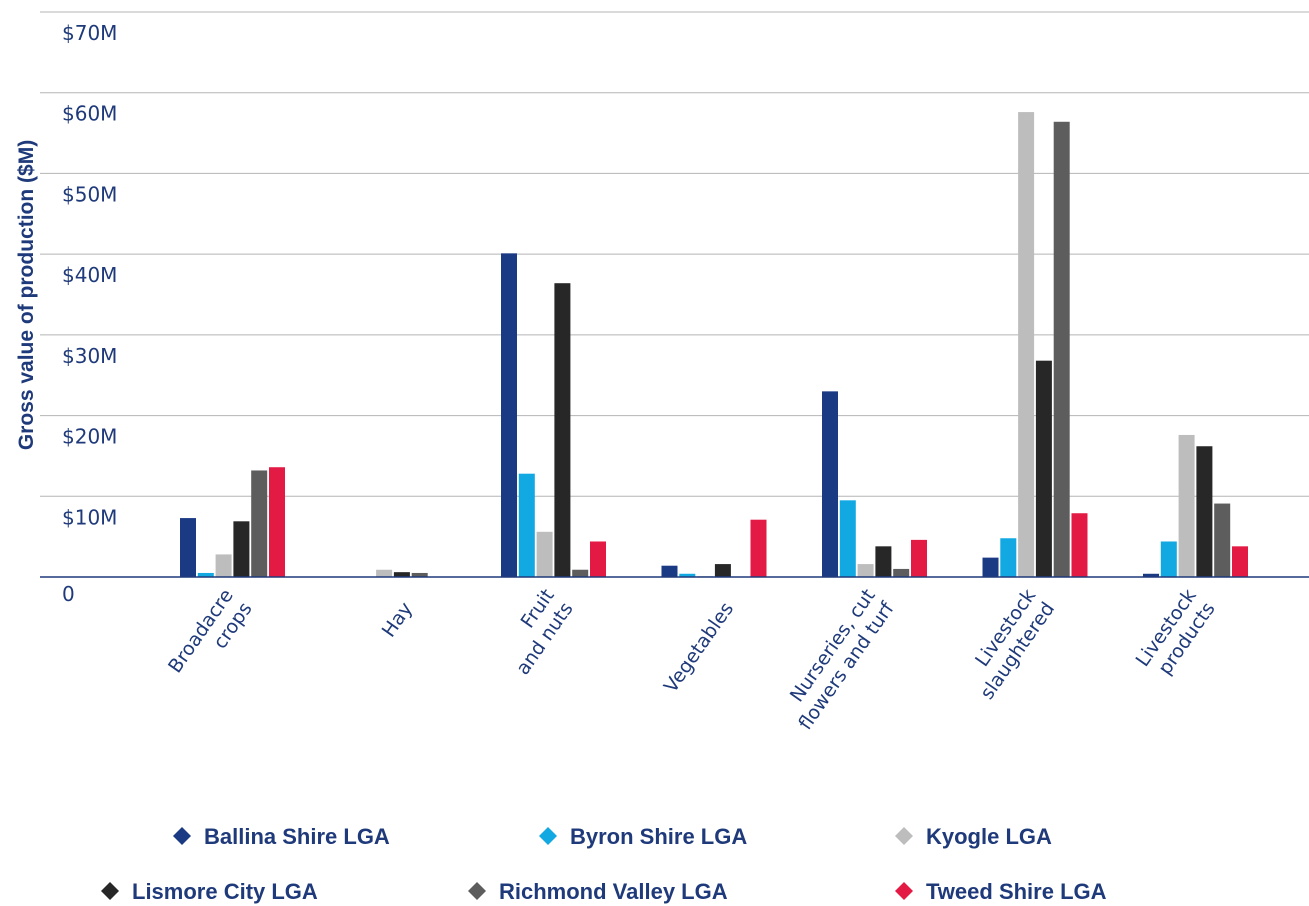 This screenshot has width=1309, height=906. Describe the element at coordinates (89, 437) in the screenshot. I see `y-tick-label: $20M` at that location.